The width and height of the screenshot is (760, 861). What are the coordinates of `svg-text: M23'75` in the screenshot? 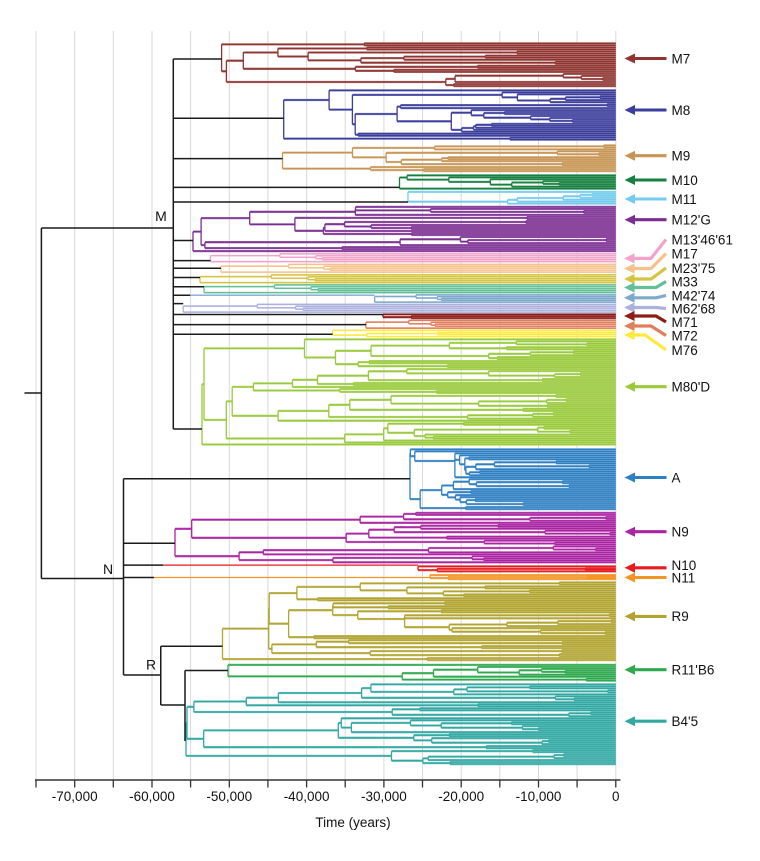 It's located at (694, 268).